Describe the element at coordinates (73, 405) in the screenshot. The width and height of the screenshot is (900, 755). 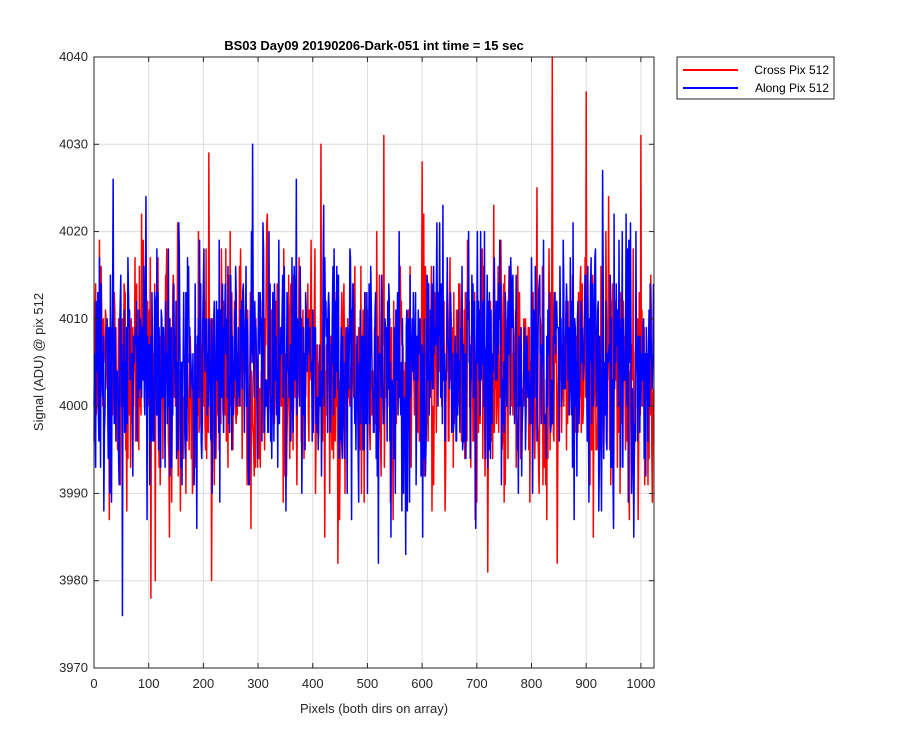
I see `y-tick-label: 4000` at that location.